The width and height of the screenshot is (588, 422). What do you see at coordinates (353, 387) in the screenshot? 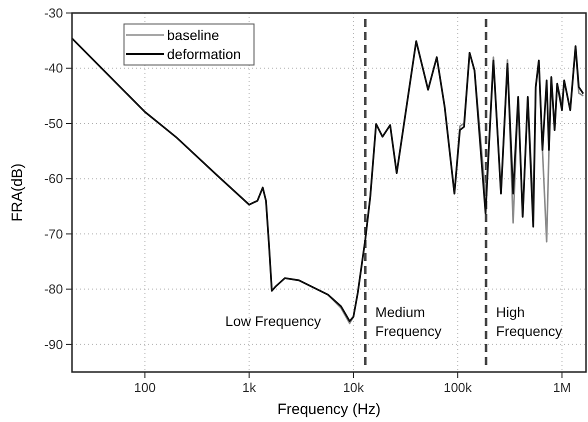
I see `x-tick-label: 10k` at bounding box center [353, 387].